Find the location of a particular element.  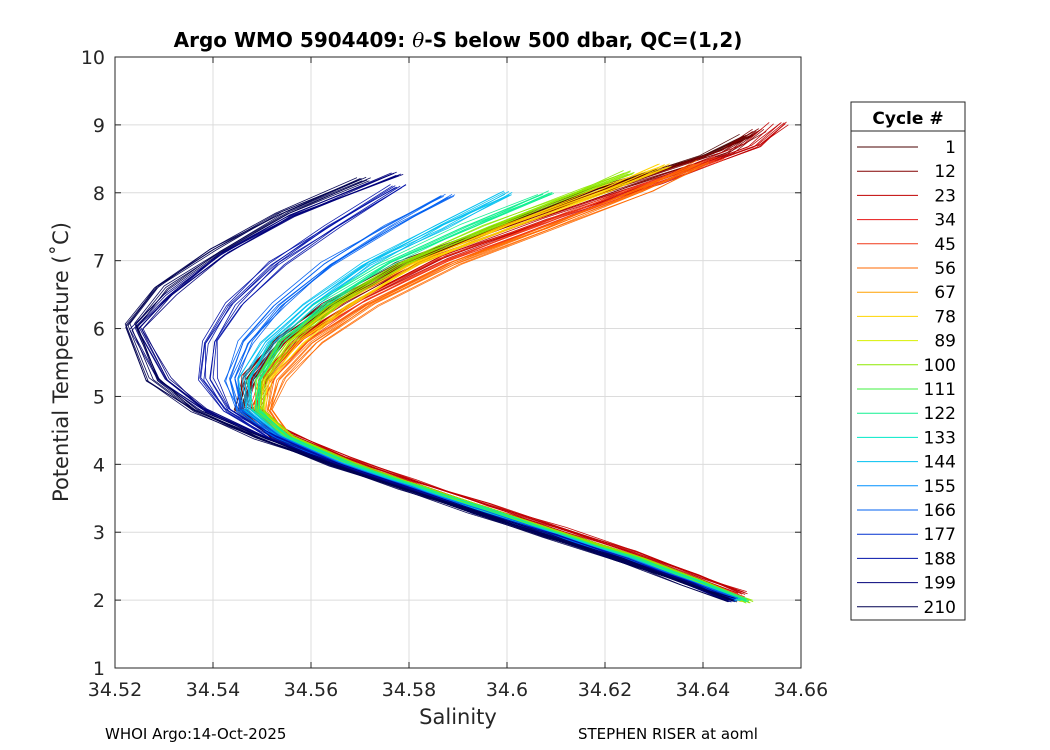

y-tick-label: 10 is located at coordinates (93, 58).